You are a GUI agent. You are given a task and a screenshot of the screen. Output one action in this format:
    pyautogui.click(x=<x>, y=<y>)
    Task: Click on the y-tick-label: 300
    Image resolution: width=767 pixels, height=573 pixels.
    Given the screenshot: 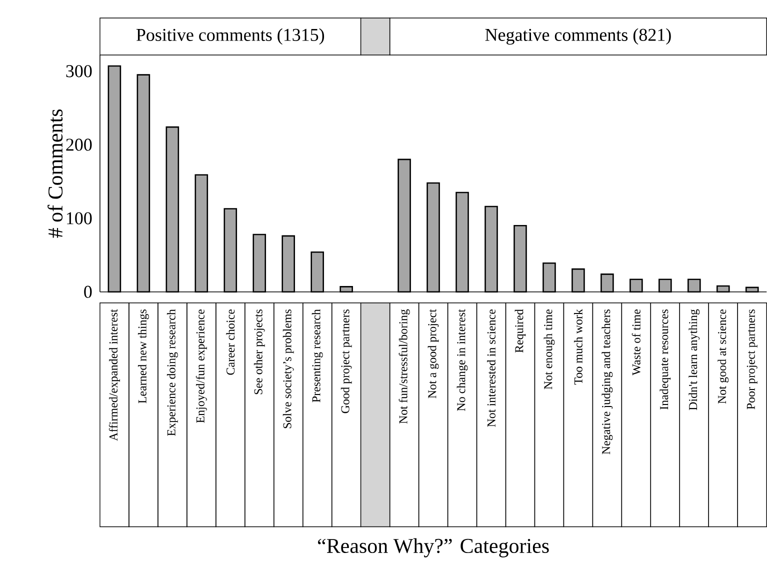 What is the action you would take?
    pyautogui.click(x=79, y=71)
    